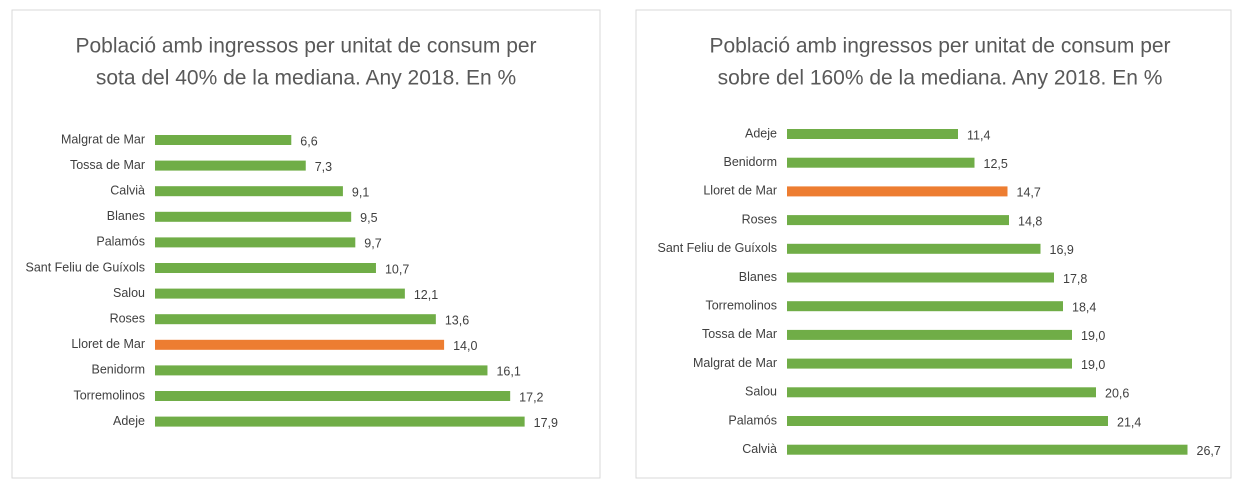  What do you see at coordinates (996, 164) in the screenshot?
I see `value-label: 12,5` at bounding box center [996, 164].